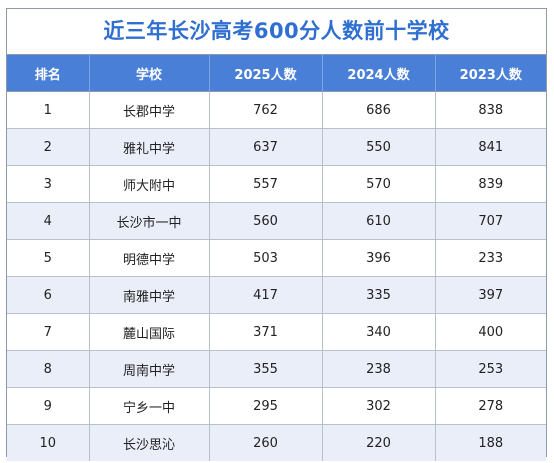  I want to click on count-2023-cell: 278, so click(490, 406).